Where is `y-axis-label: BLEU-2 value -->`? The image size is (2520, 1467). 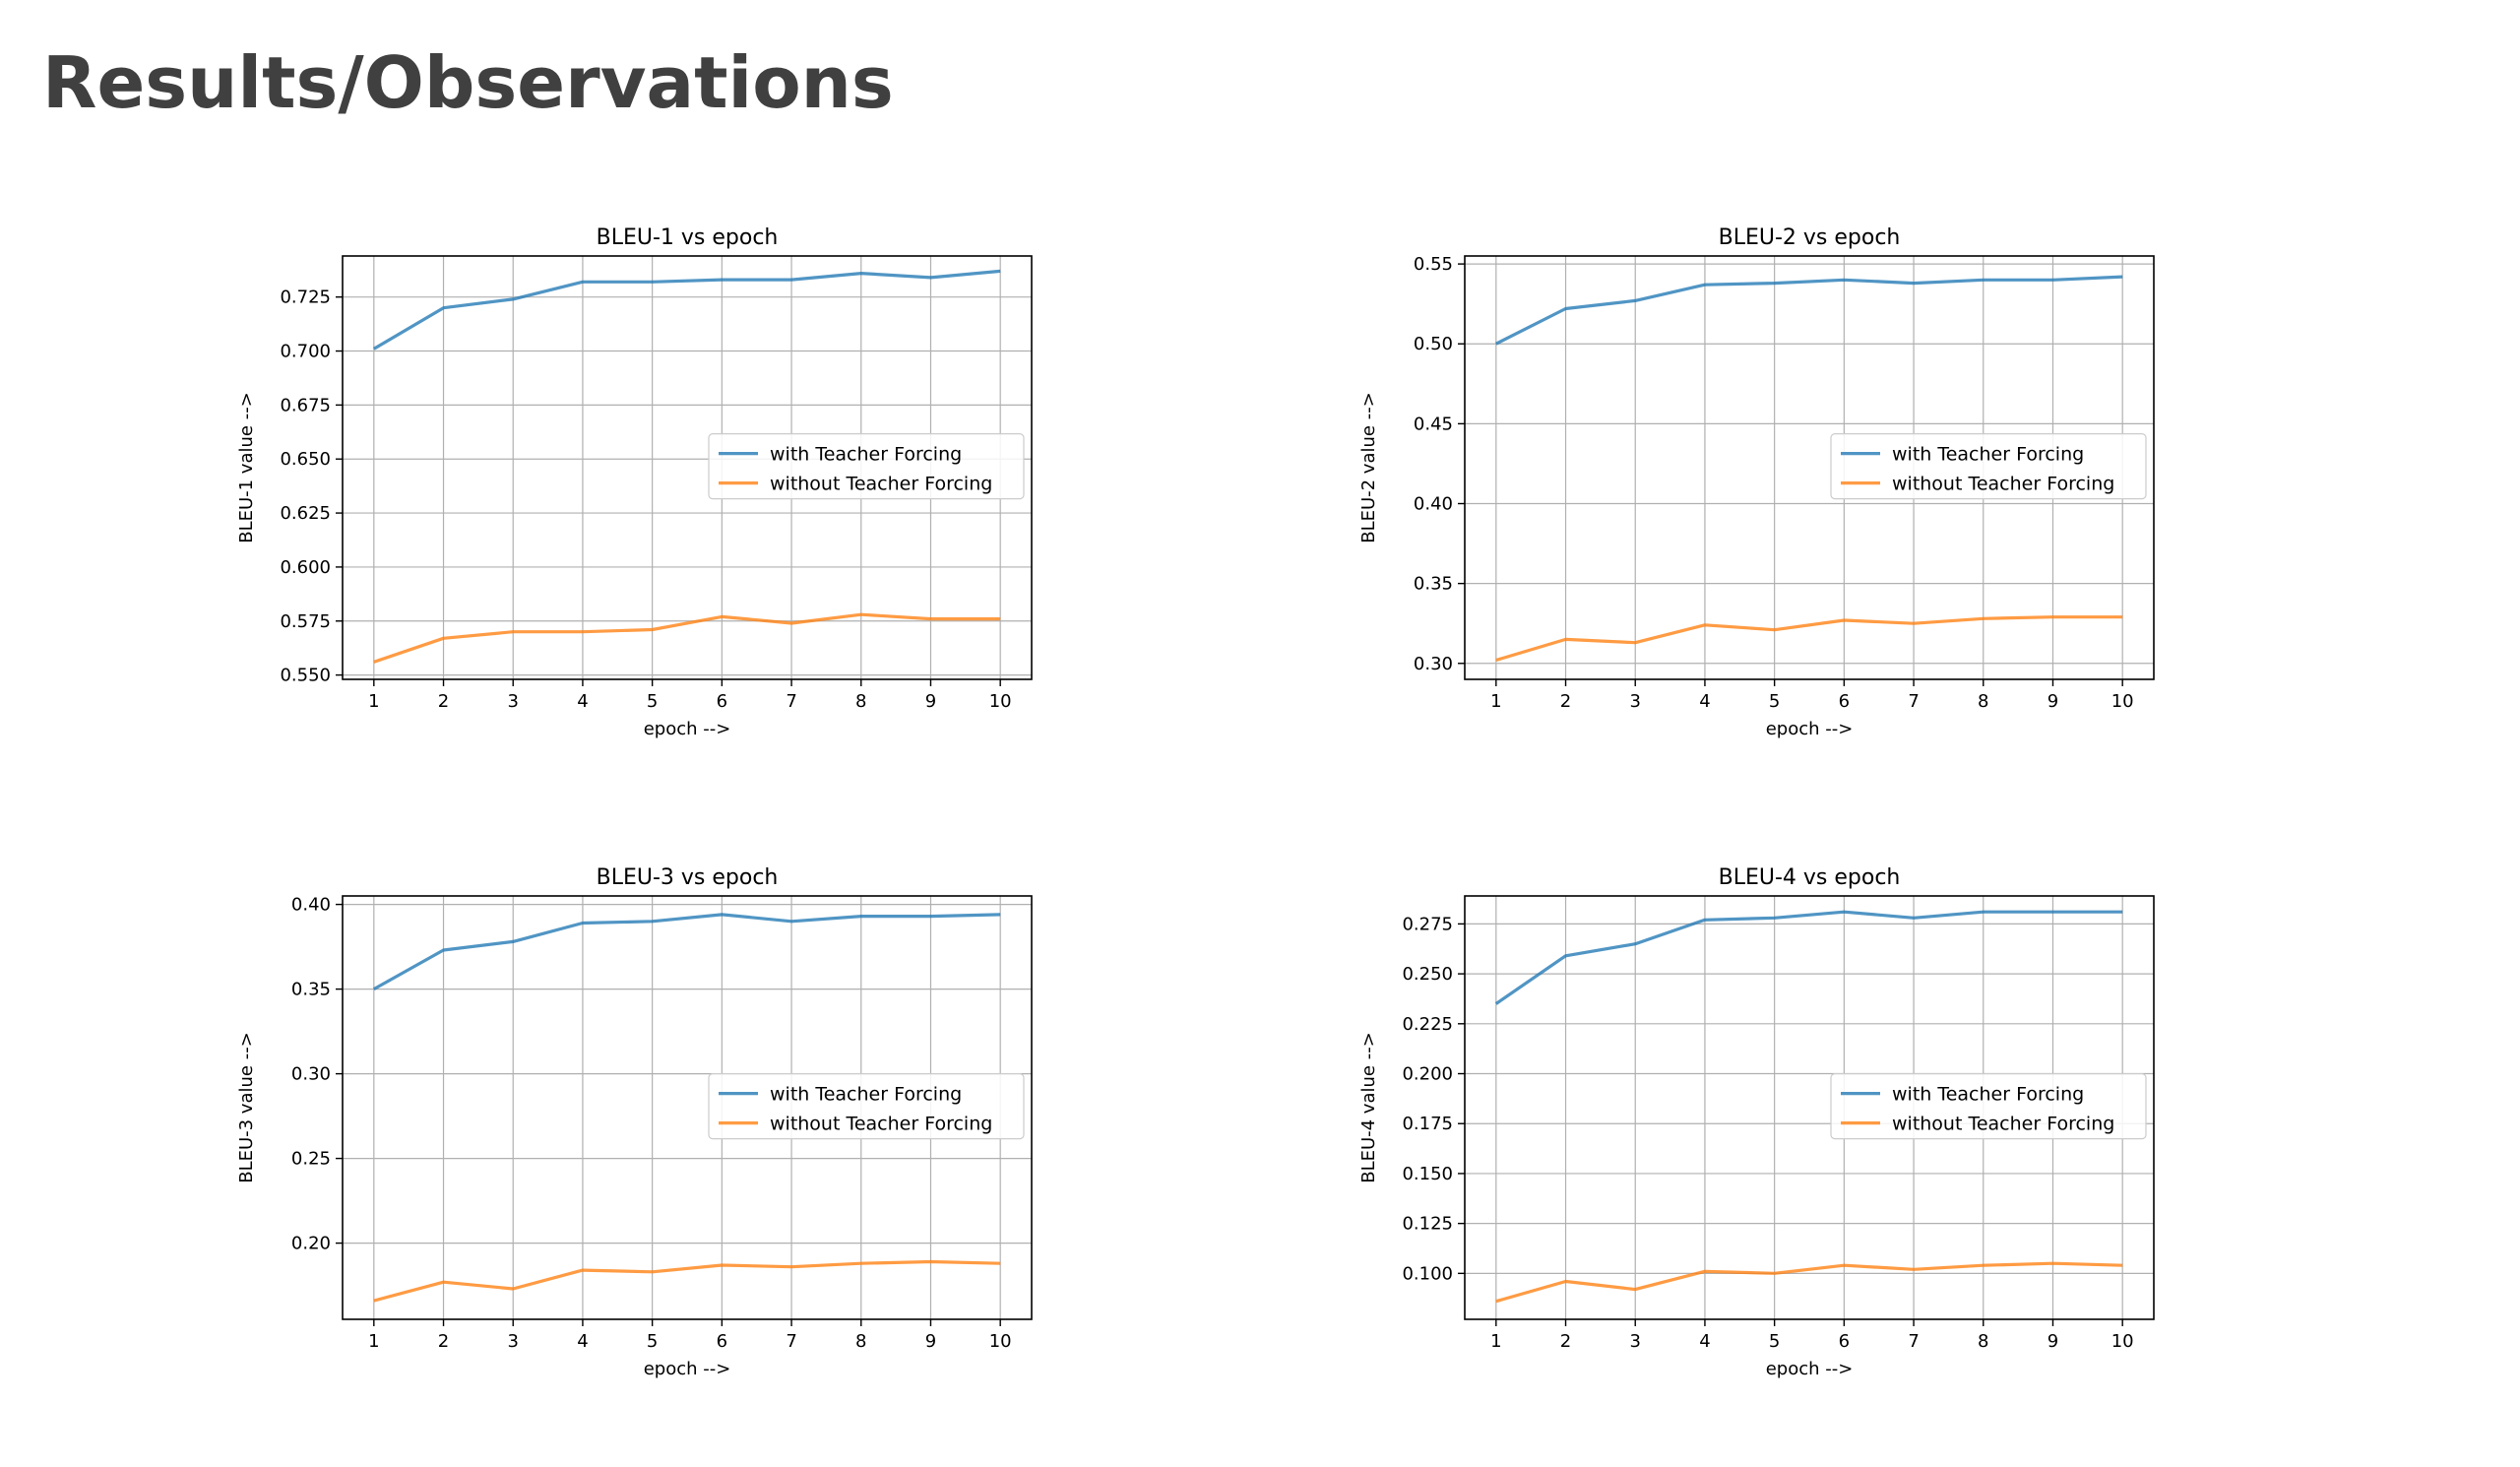 y-axis-label: BLEU-2 value --> is located at coordinates (1368, 467).